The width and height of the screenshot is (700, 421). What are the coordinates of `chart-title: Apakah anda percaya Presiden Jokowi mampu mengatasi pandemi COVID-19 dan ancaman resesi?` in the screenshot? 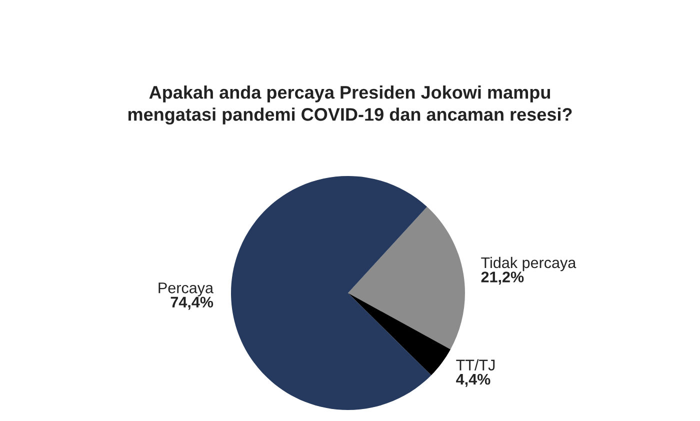 It's located at (350, 105).